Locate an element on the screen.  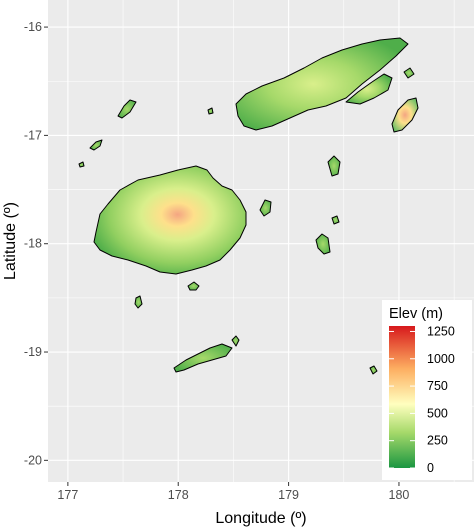
x-axis-ticks: 177 178 179 180 is located at coordinates (233, 492).